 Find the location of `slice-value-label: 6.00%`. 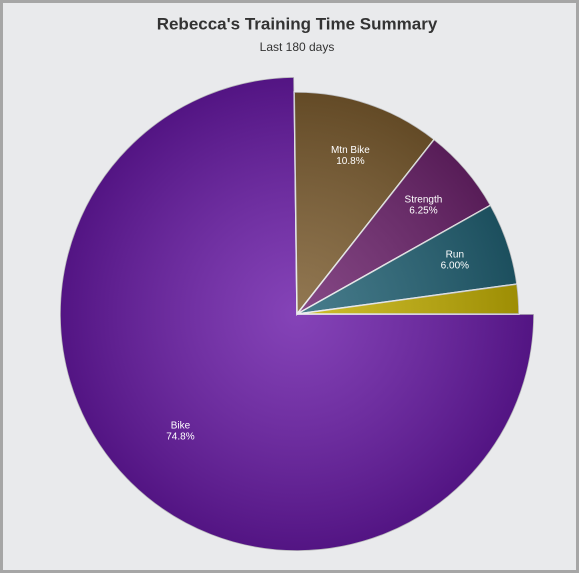

slice-value-label: 6.00% is located at coordinates (455, 266).